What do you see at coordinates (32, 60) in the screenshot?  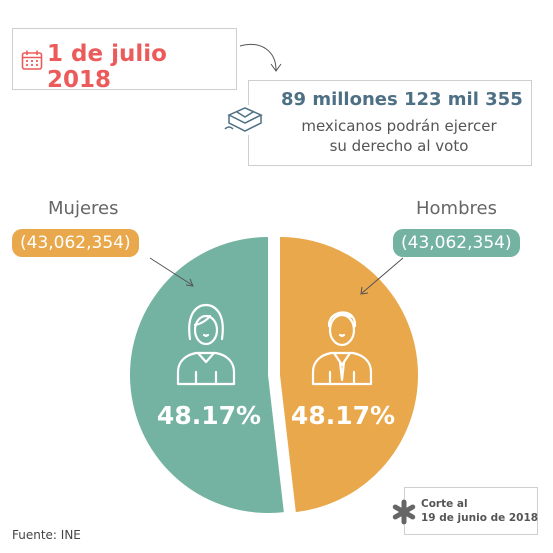 I see `calendar-icon` at bounding box center [32, 60].